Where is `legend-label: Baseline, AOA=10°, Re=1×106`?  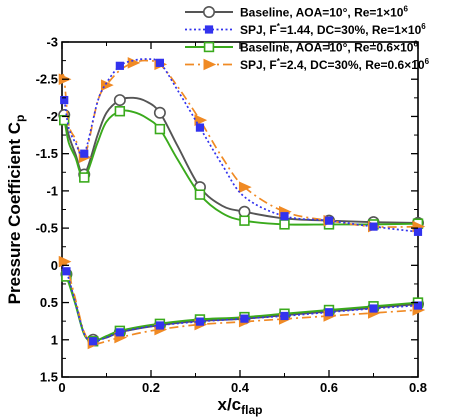 legend-label: Baseline, AOA=10°, Re=1×106 is located at coordinates (324, 12).